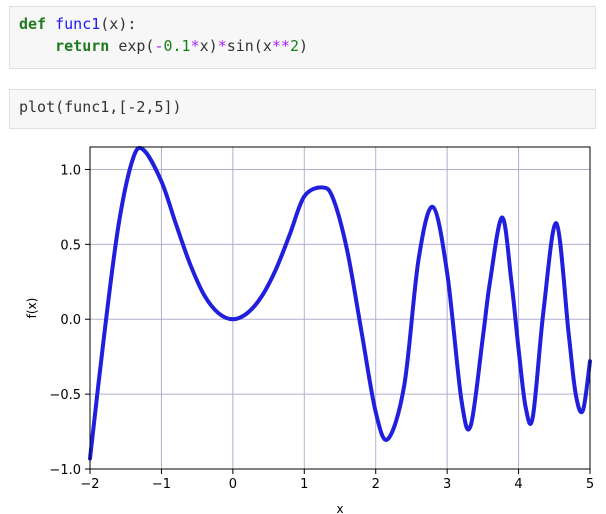 The width and height of the screenshot is (606, 514). I want to click on code-token: **, so click(280, 46).